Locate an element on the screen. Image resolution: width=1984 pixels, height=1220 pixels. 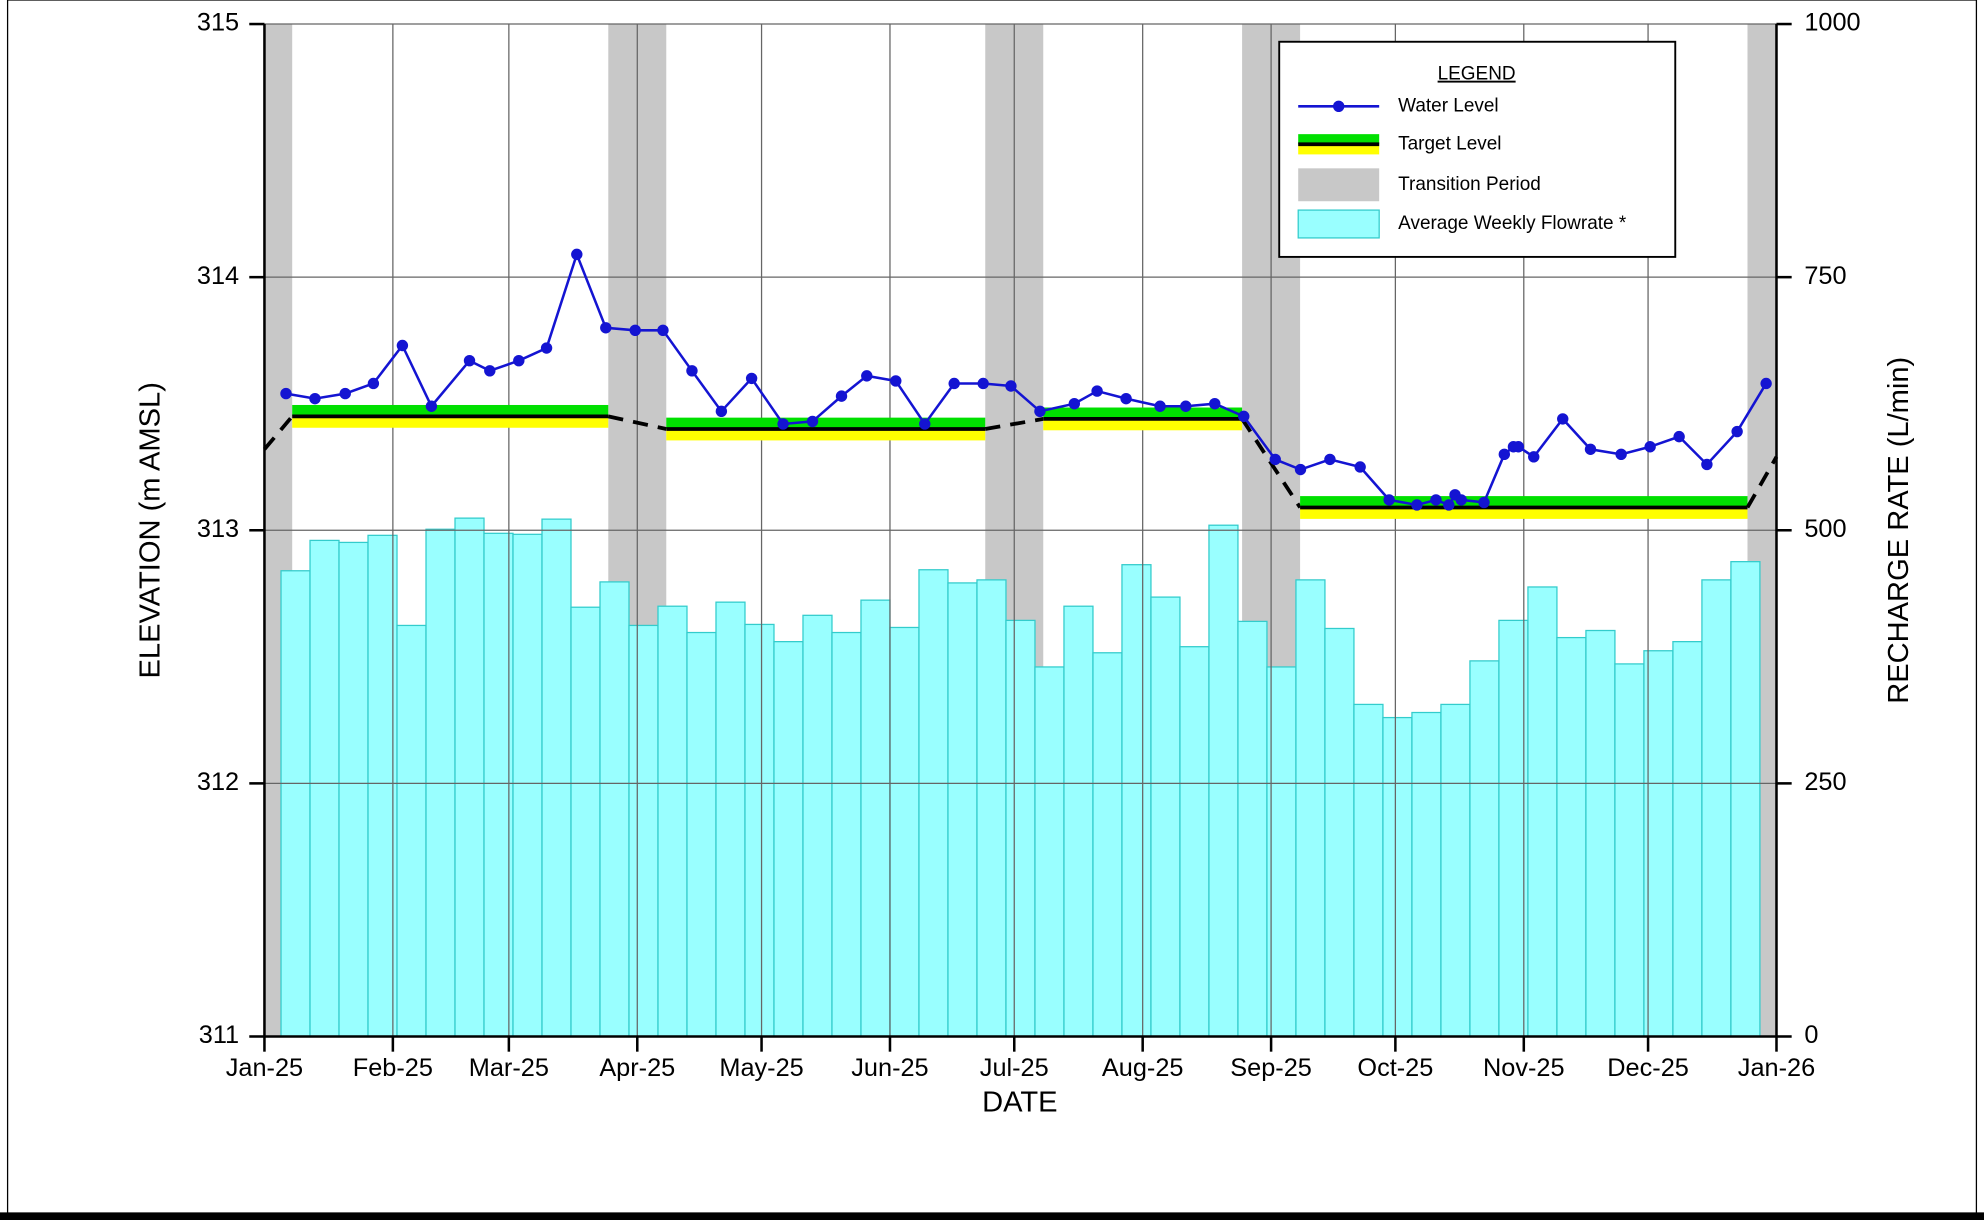
y2-tick-label: 1000 is located at coordinates (1832, 23).